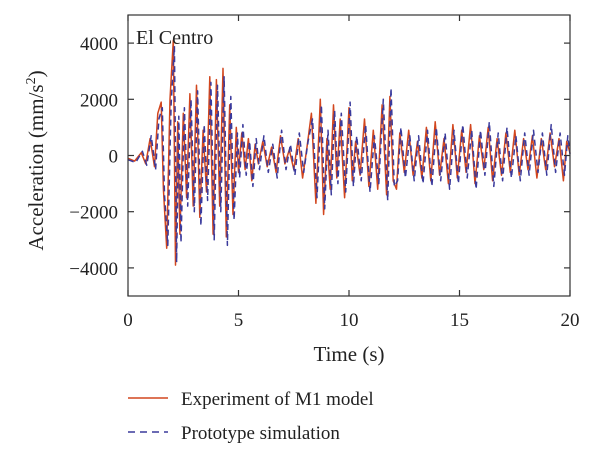 The width and height of the screenshot is (600, 473). What do you see at coordinates (570, 320) in the screenshot?
I see `x-tick-label: 20` at bounding box center [570, 320].